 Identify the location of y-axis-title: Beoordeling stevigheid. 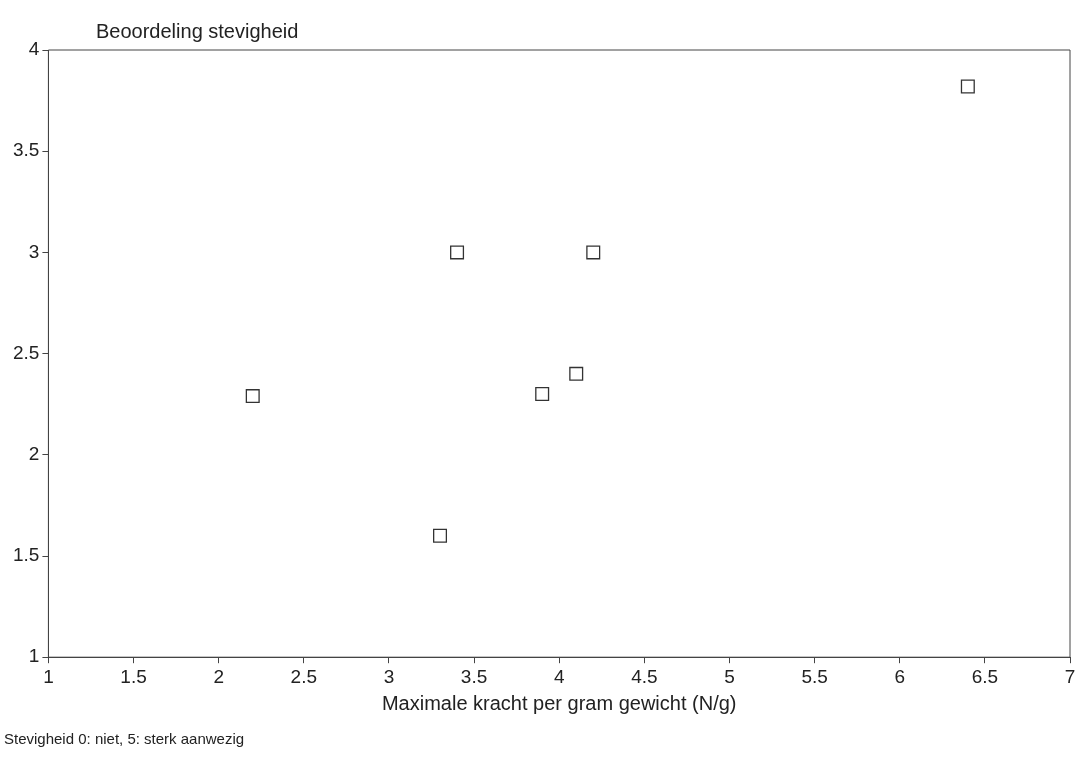
(197, 31).